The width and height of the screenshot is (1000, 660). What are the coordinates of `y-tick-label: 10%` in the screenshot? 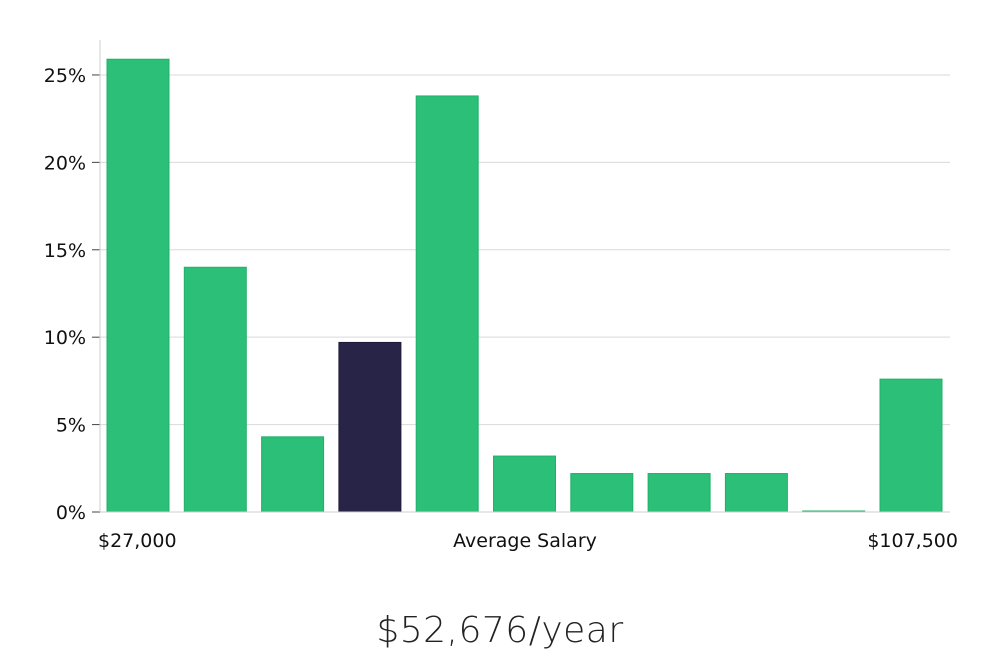 It's located at (65, 338).